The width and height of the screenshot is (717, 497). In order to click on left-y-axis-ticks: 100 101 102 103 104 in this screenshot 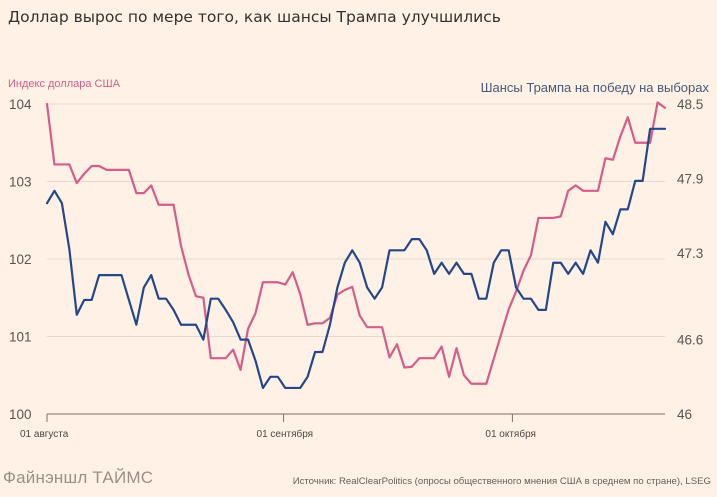, I will do `click(20, 259)`.